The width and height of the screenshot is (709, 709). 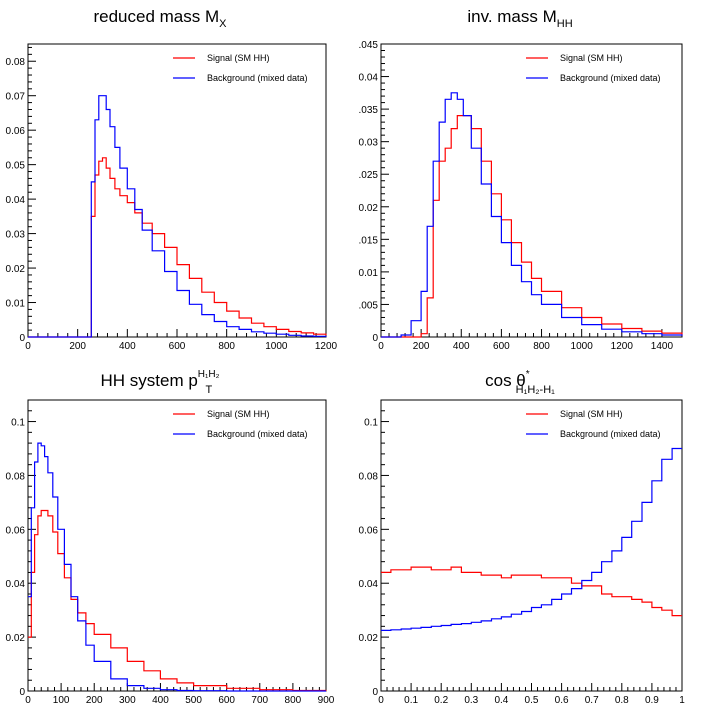 What do you see at coordinates (528, 374) in the screenshot?
I see `chart-title-superscript: *` at bounding box center [528, 374].